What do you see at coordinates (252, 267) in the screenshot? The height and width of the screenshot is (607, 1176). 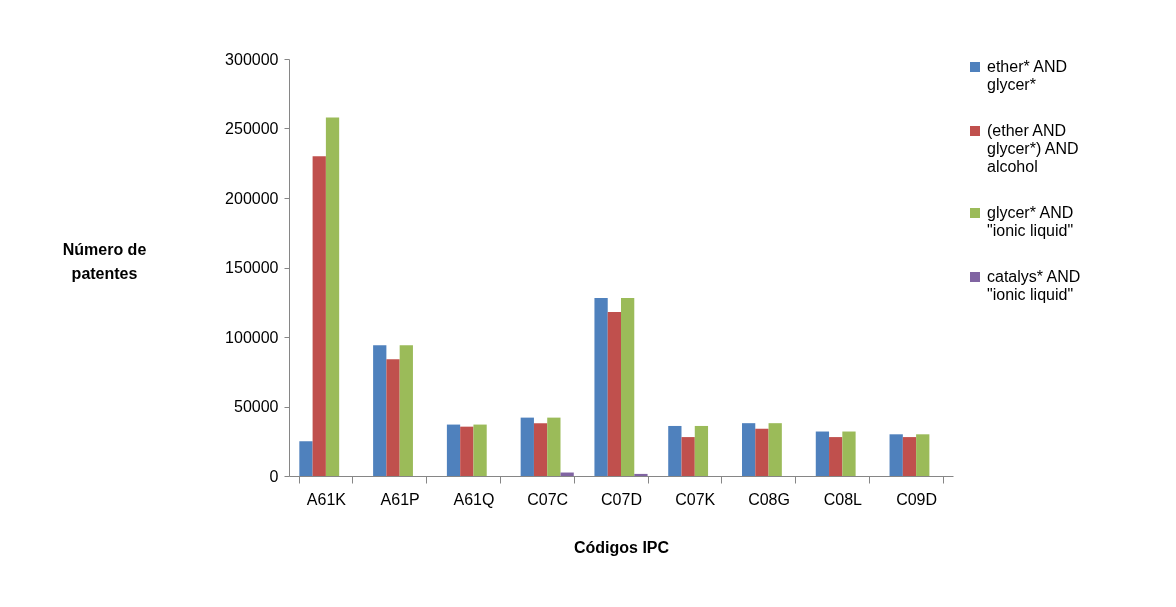 I see `y-tick-label: 150000` at bounding box center [252, 267].